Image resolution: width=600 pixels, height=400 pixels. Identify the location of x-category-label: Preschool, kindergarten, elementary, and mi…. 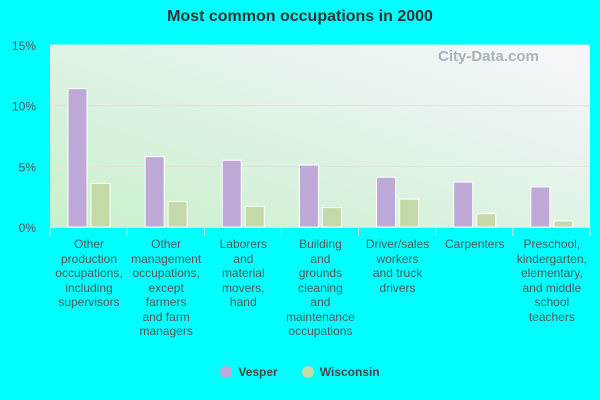
(552, 280).